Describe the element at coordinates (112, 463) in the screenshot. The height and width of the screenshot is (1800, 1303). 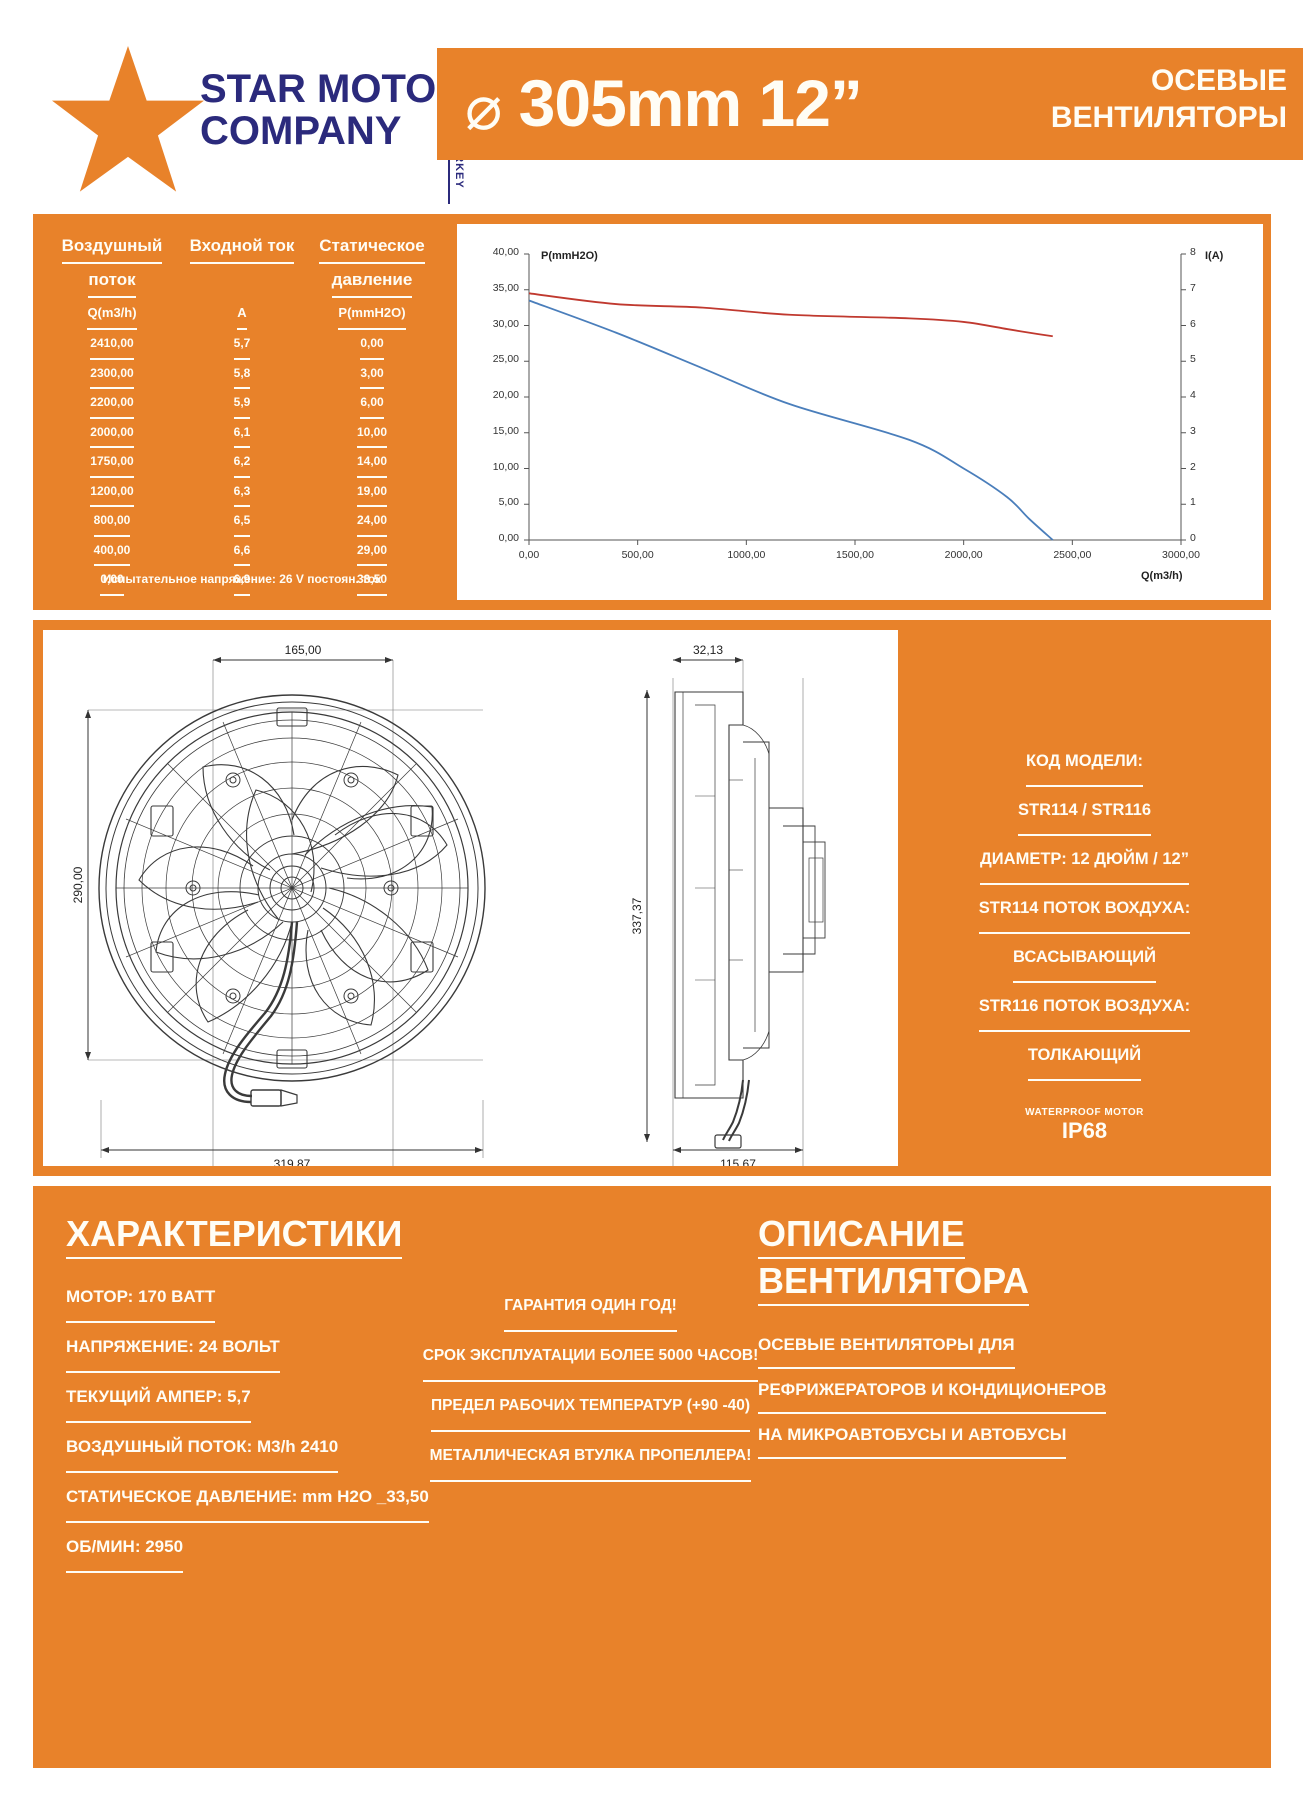
I see `table-cell: 1750,00` at that location.